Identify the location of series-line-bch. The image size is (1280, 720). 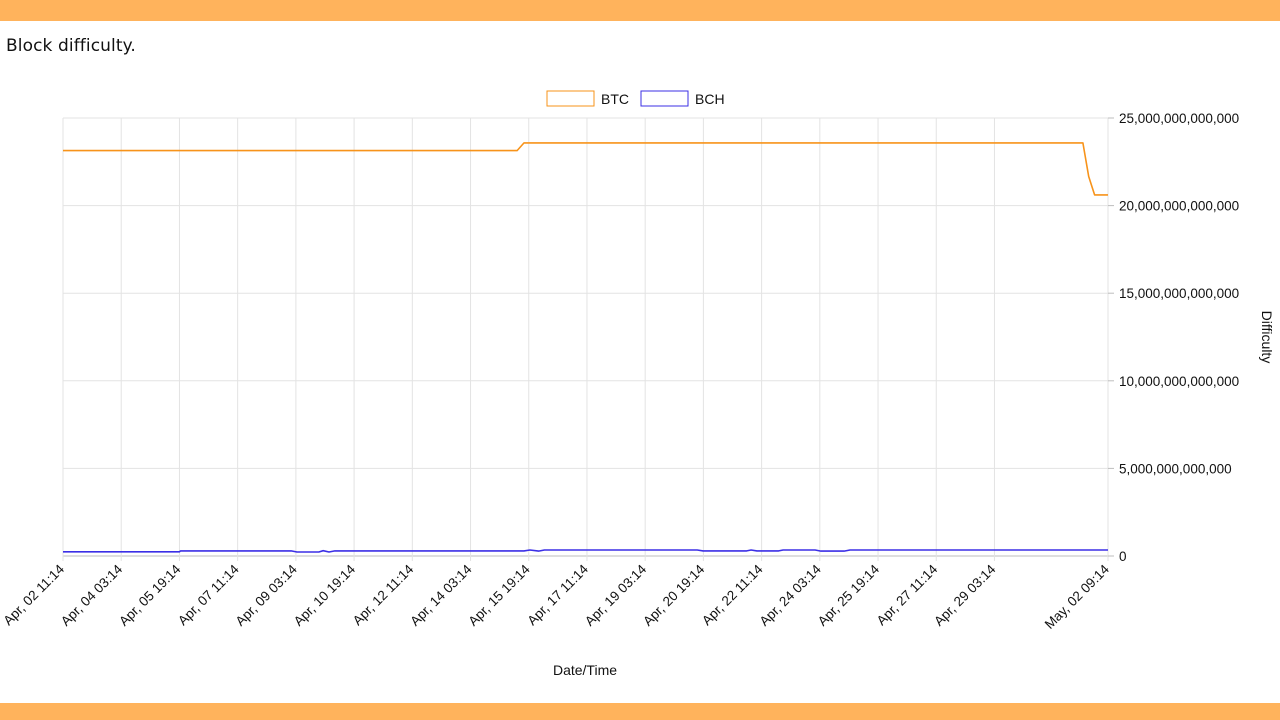
(585, 551).